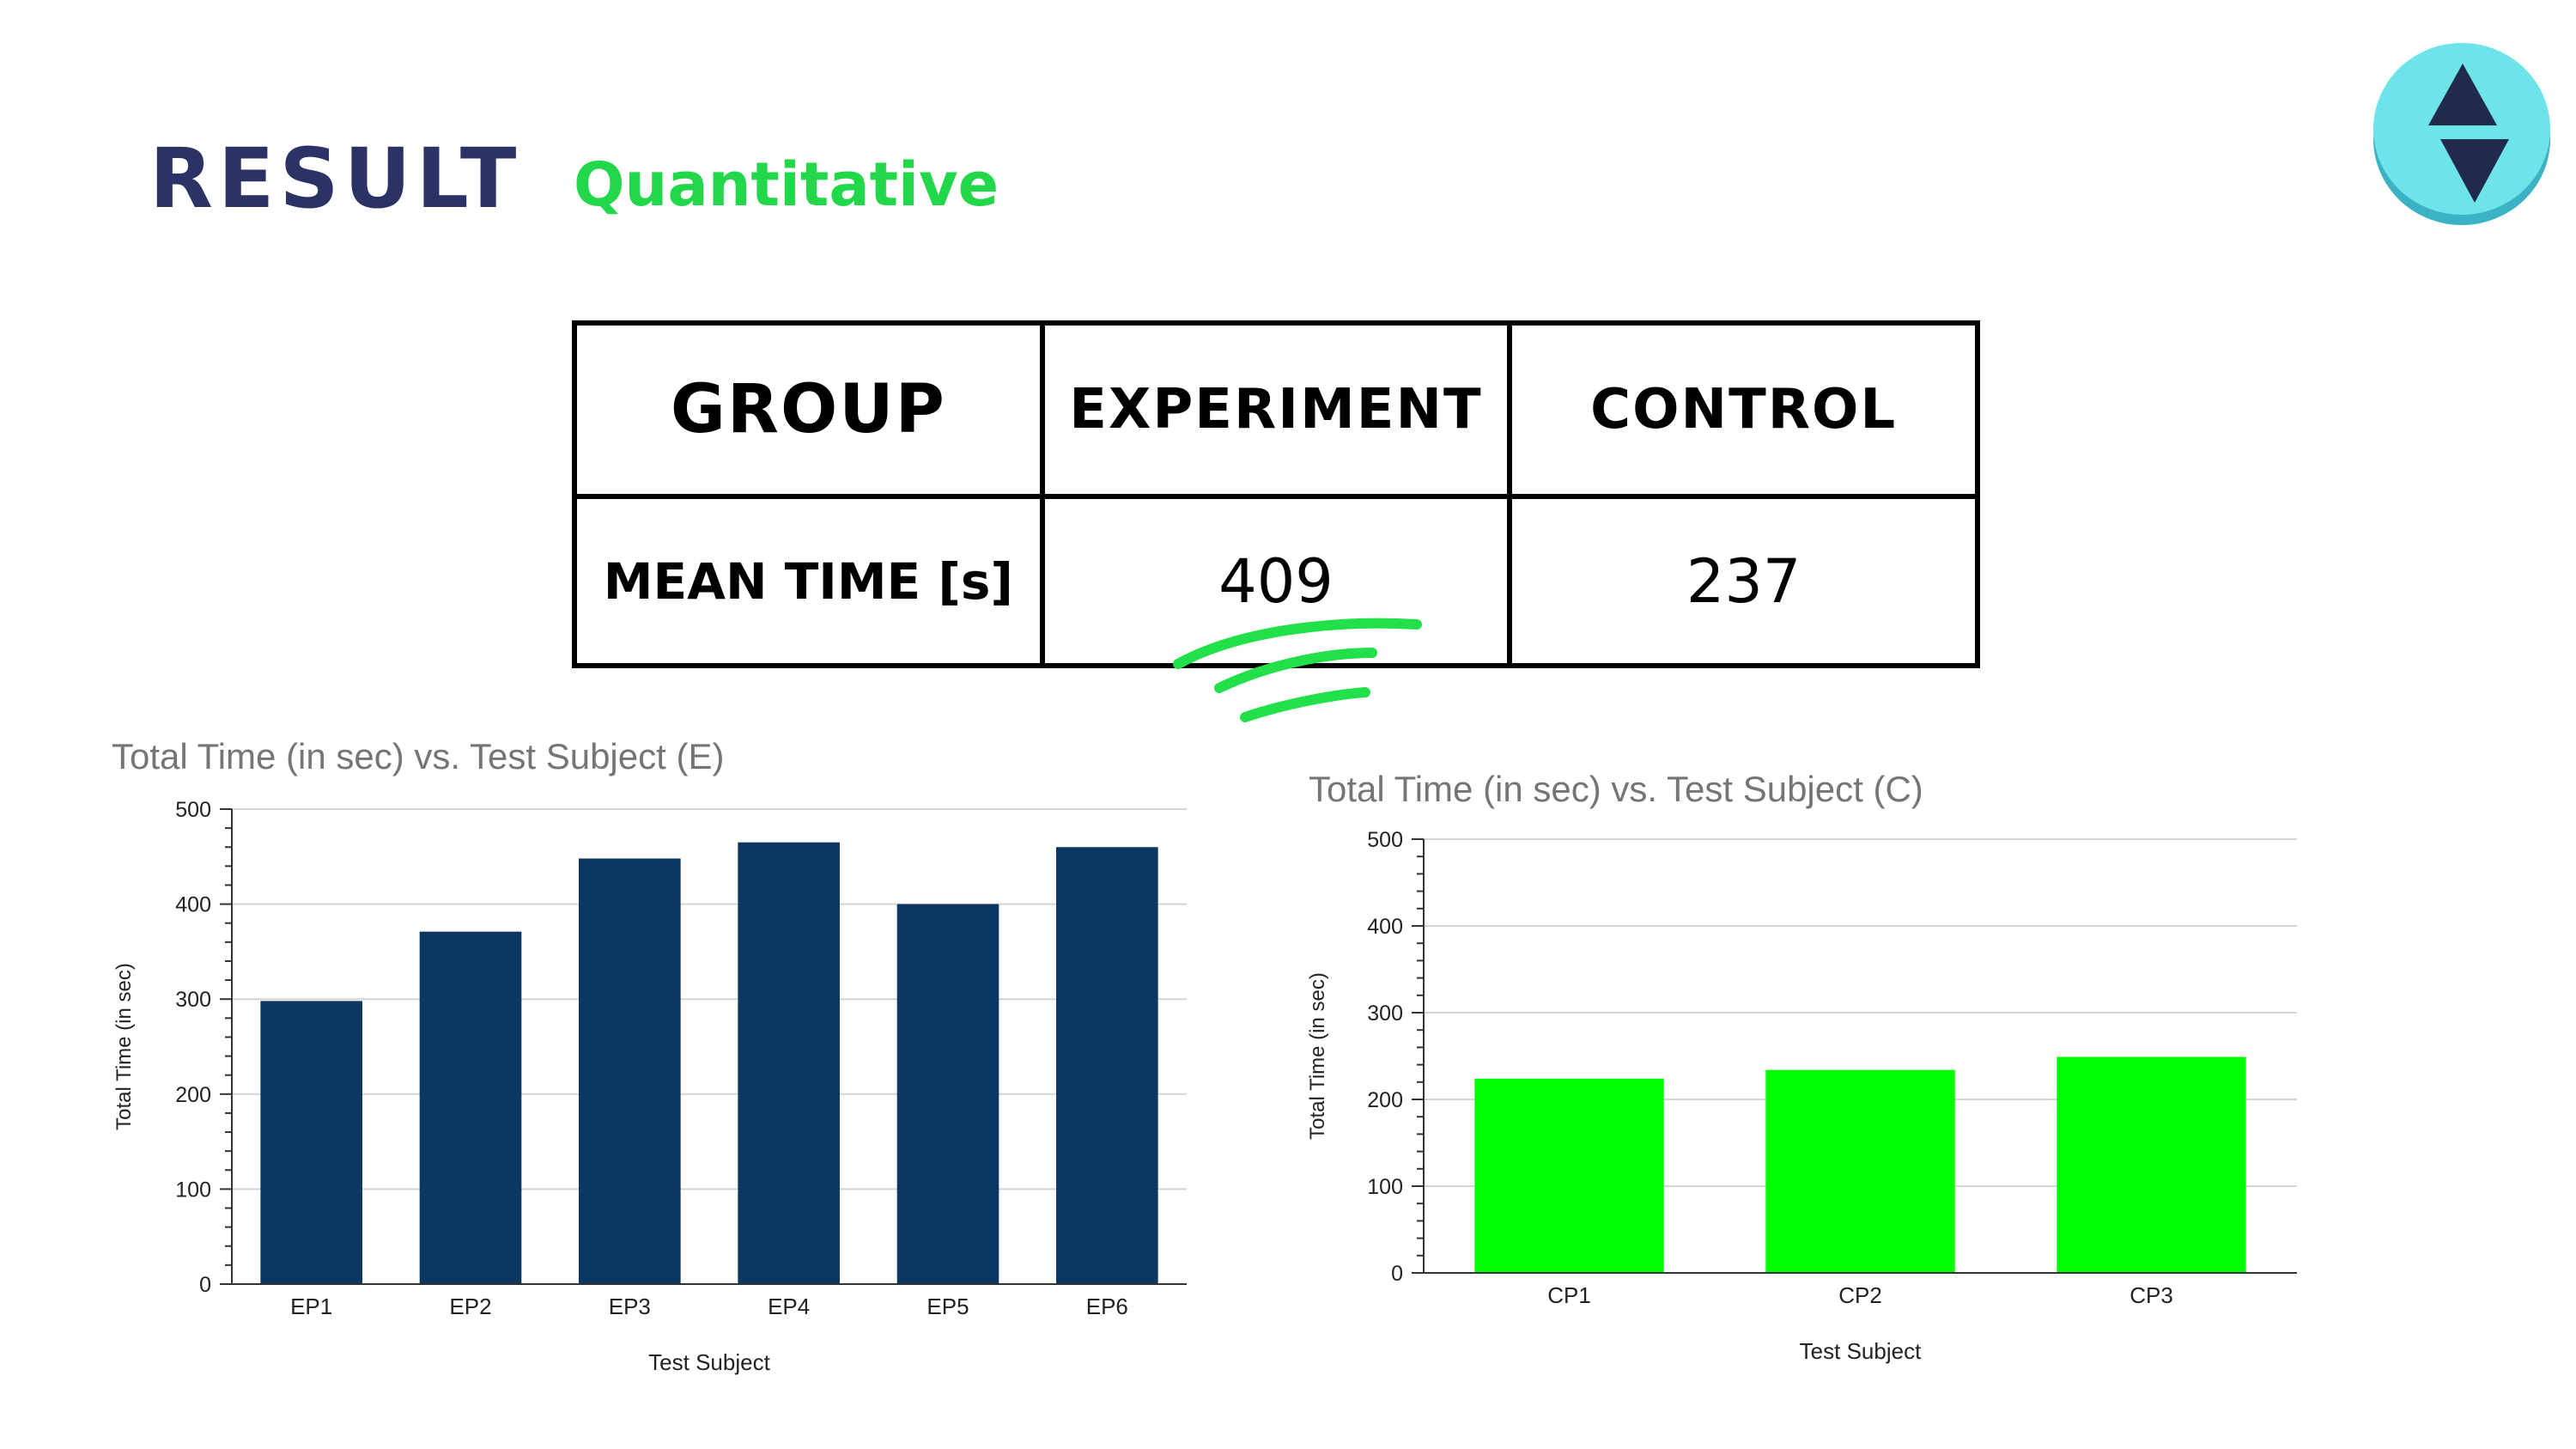  Describe the element at coordinates (335, 179) in the screenshot. I see `slide-title: RESULT` at that location.